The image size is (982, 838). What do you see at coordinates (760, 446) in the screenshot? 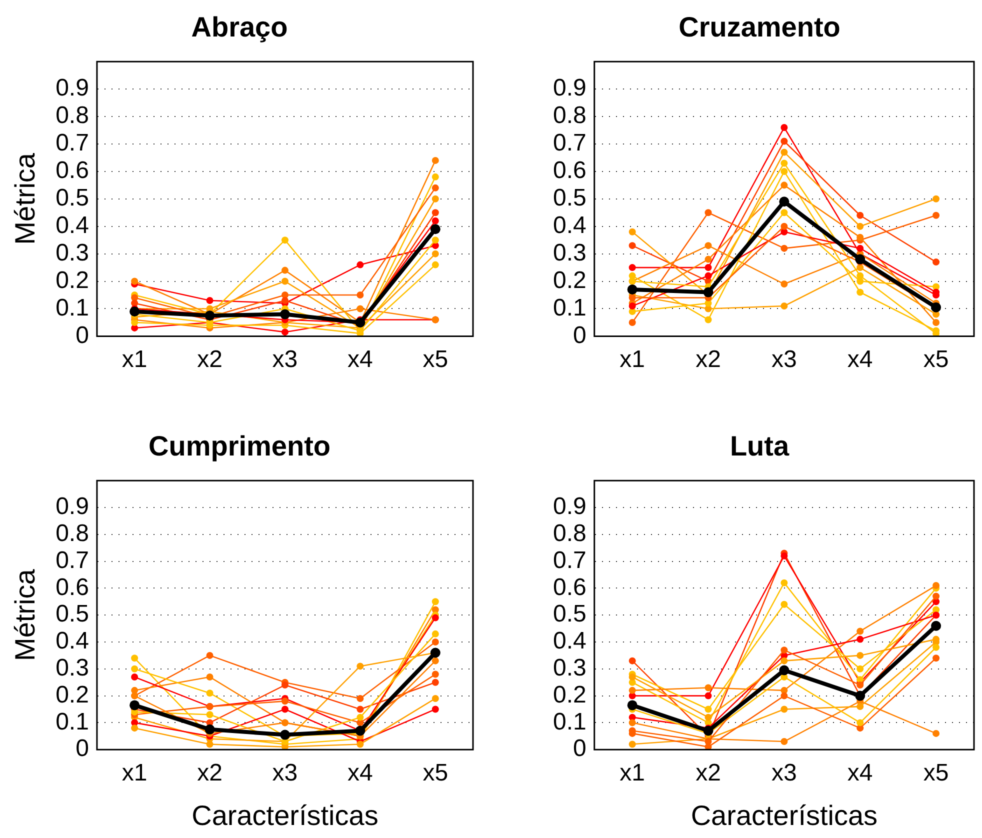
I see `chart-title: Luta` at bounding box center [760, 446].